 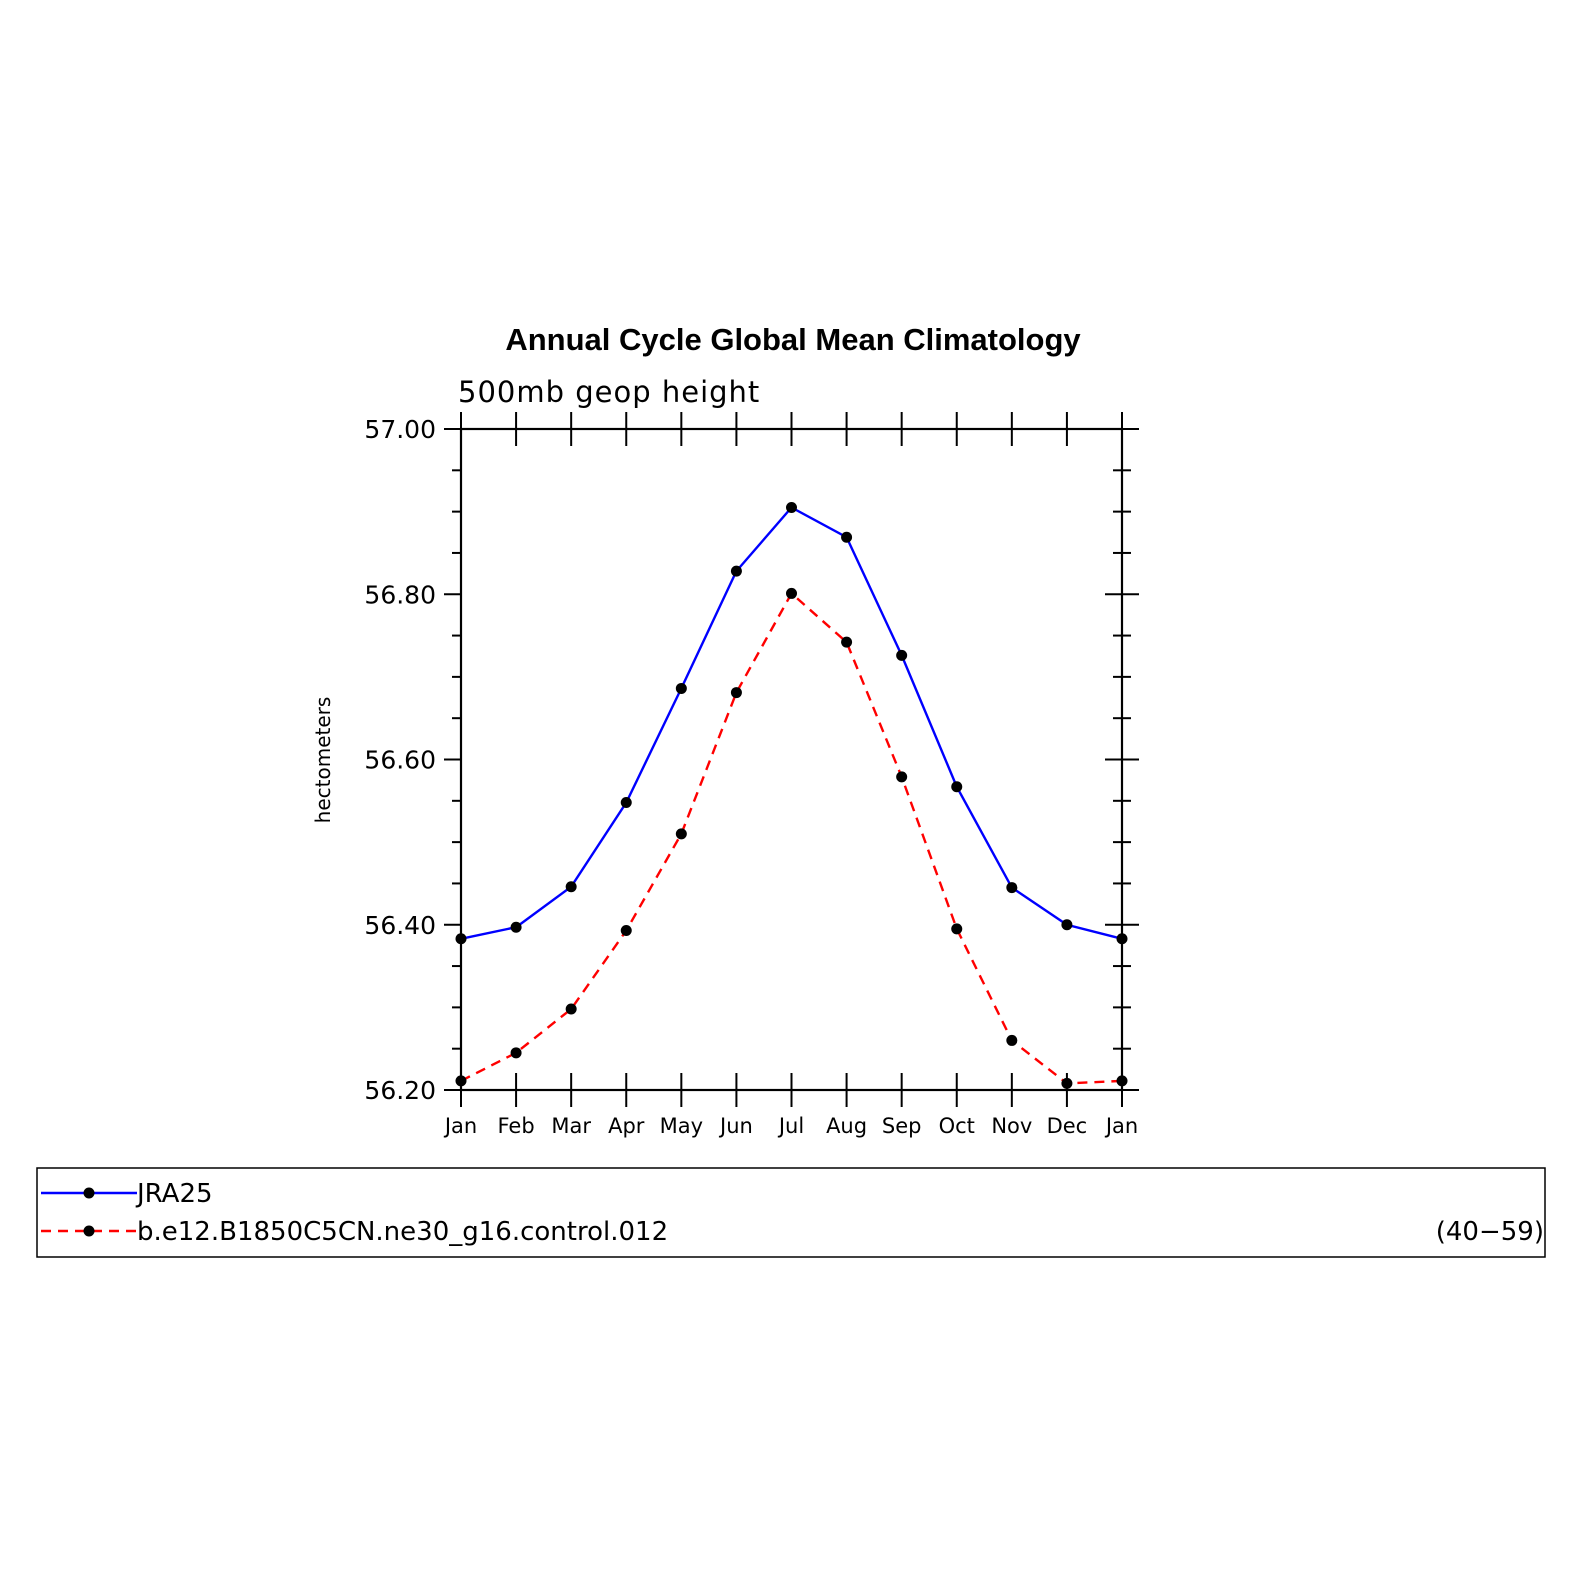 What do you see at coordinates (571, 1126) in the screenshot?
I see `x-tick-label: Mar` at bounding box center [571, 1126].